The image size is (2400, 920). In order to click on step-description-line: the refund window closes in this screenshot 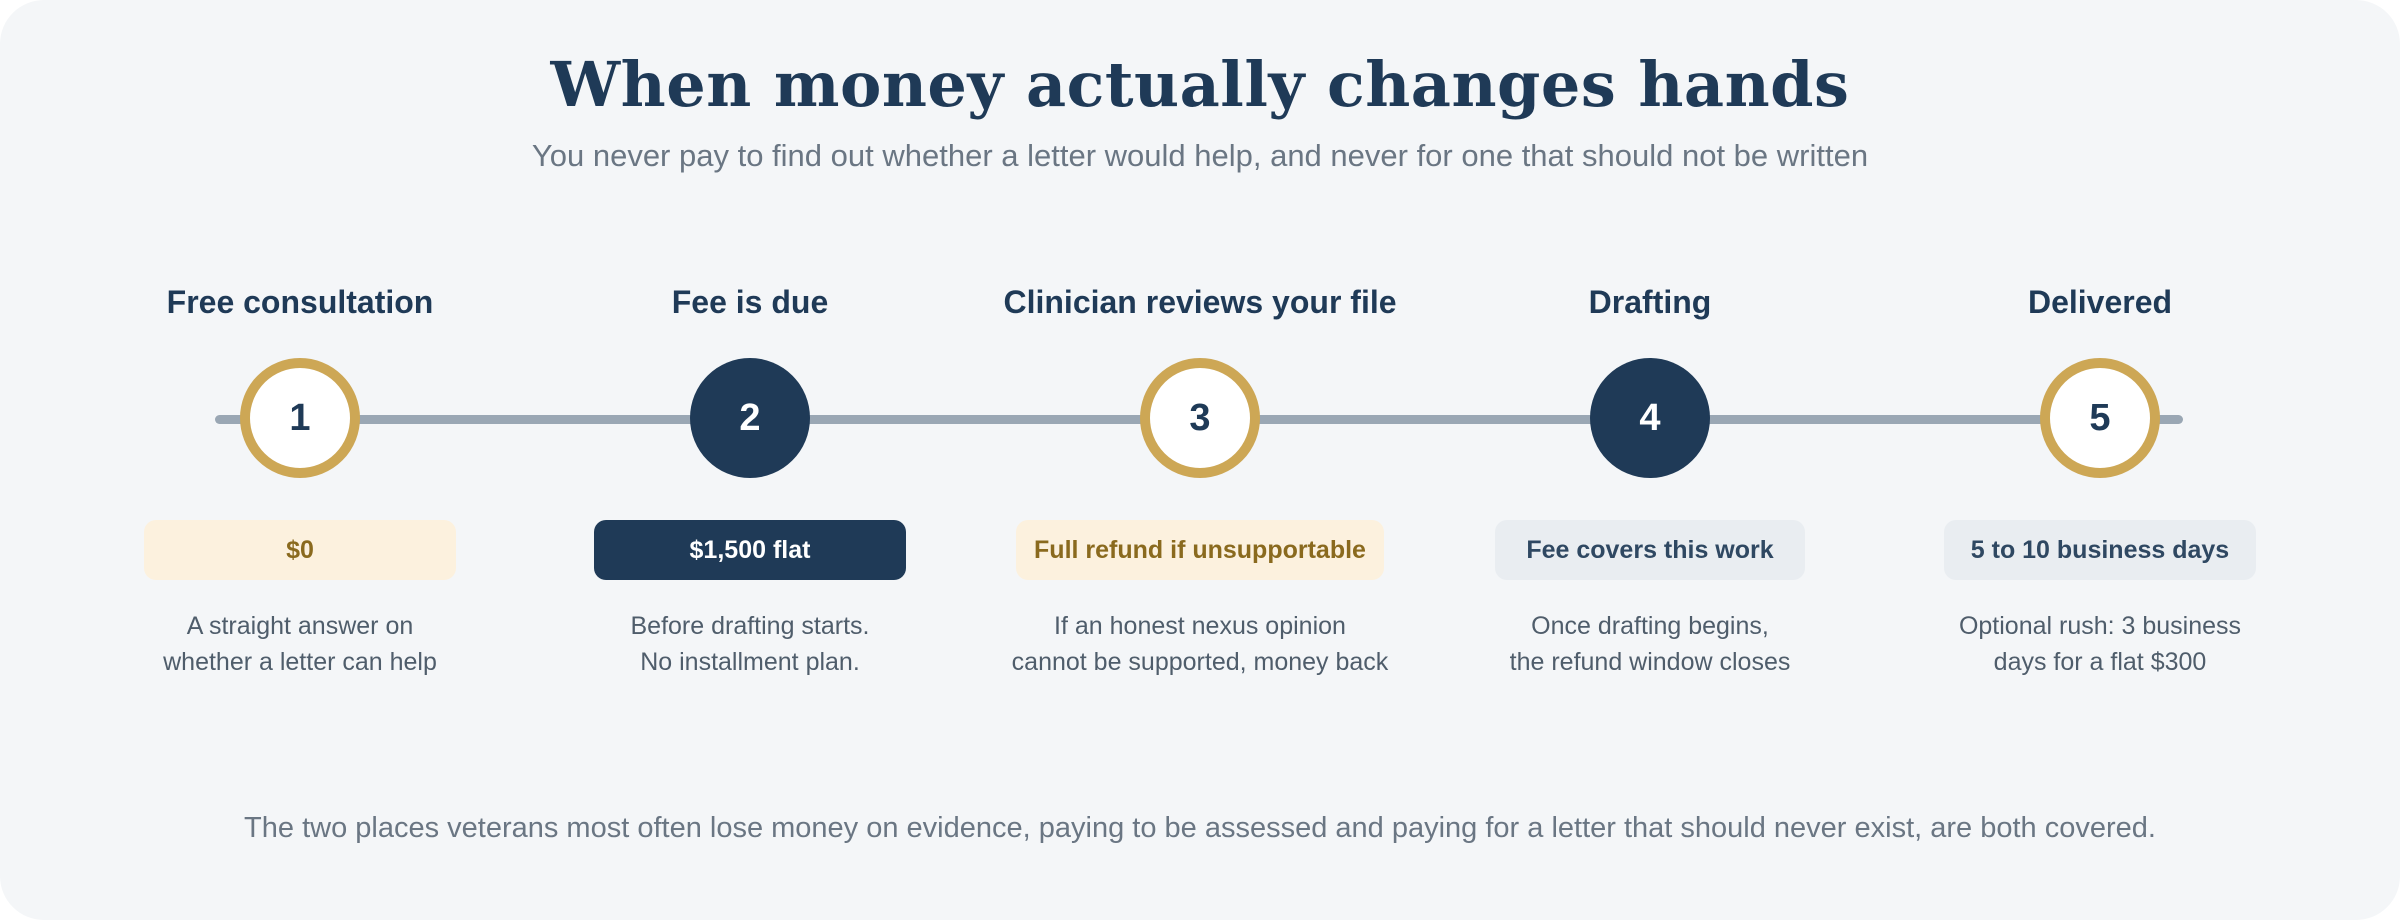, I will do `click(1650, 662)`.